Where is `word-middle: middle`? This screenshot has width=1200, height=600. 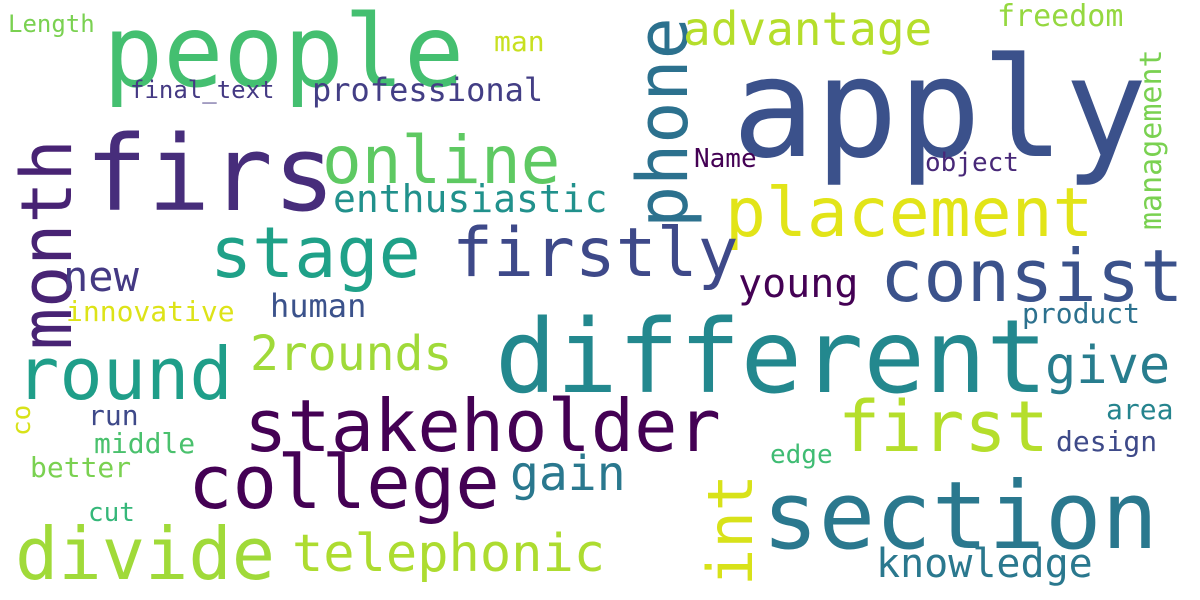
word-middle: middle is located at coordinates (145, 443).